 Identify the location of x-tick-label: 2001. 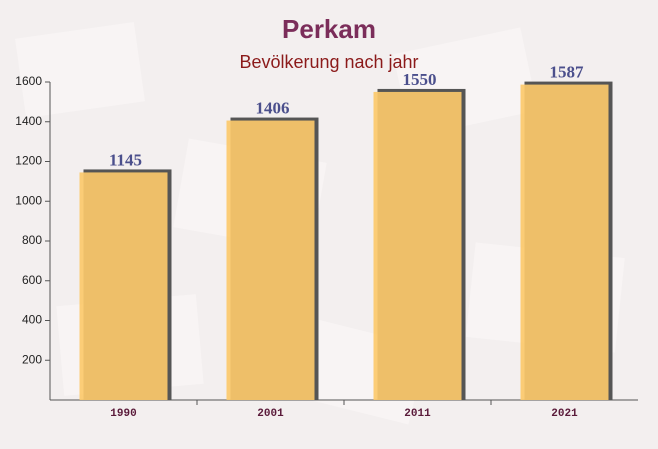
(270, 414).